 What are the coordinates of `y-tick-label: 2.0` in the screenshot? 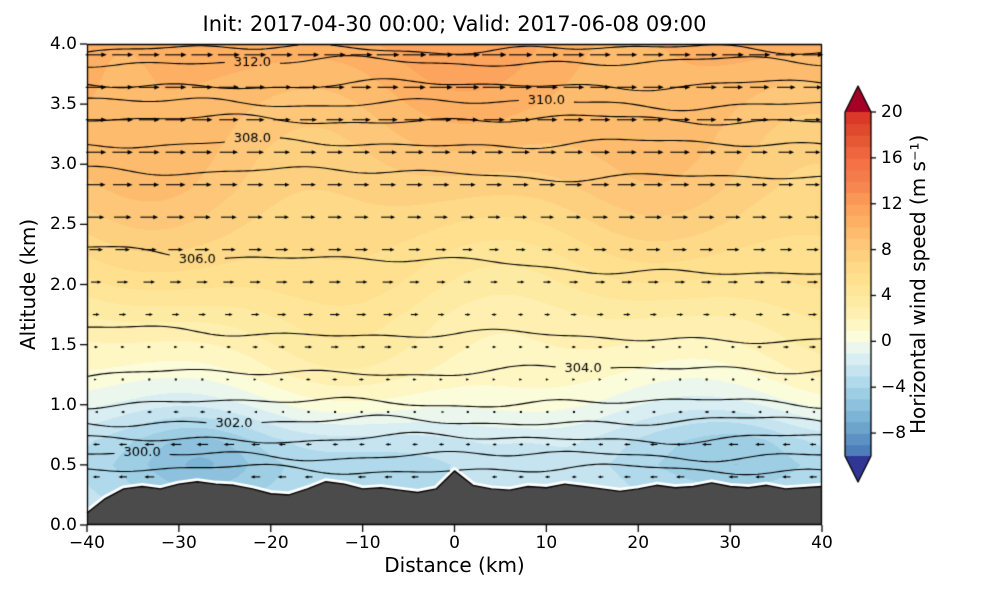 It's located at (63, 284).